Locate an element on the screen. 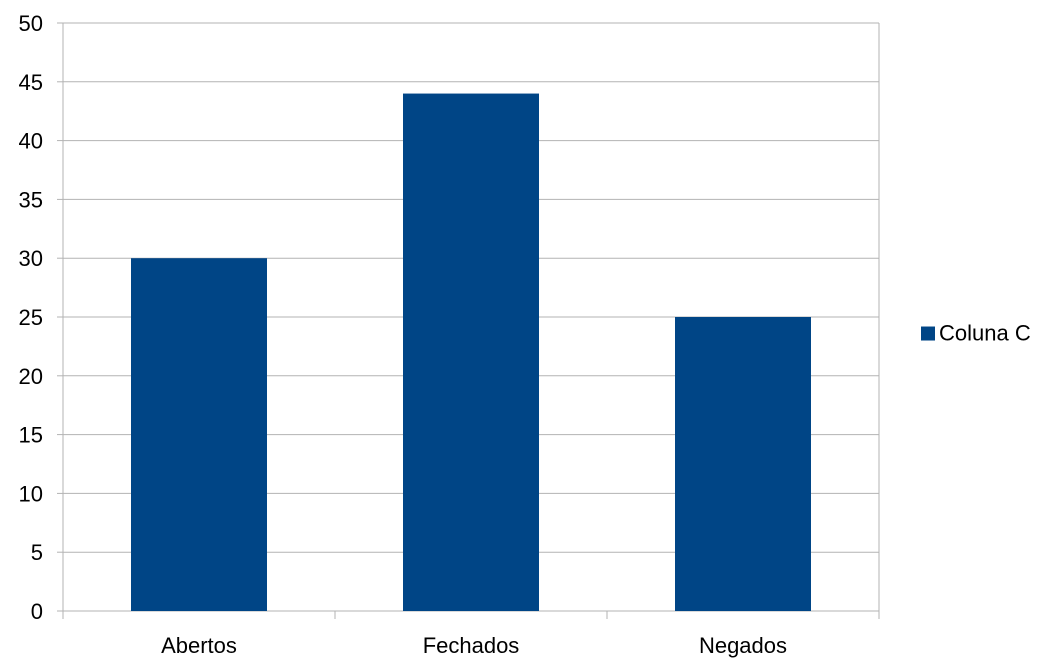 The width and height of the screenshot is (1056, 659). legend: Coluna C is located at coordinates (976, 333).